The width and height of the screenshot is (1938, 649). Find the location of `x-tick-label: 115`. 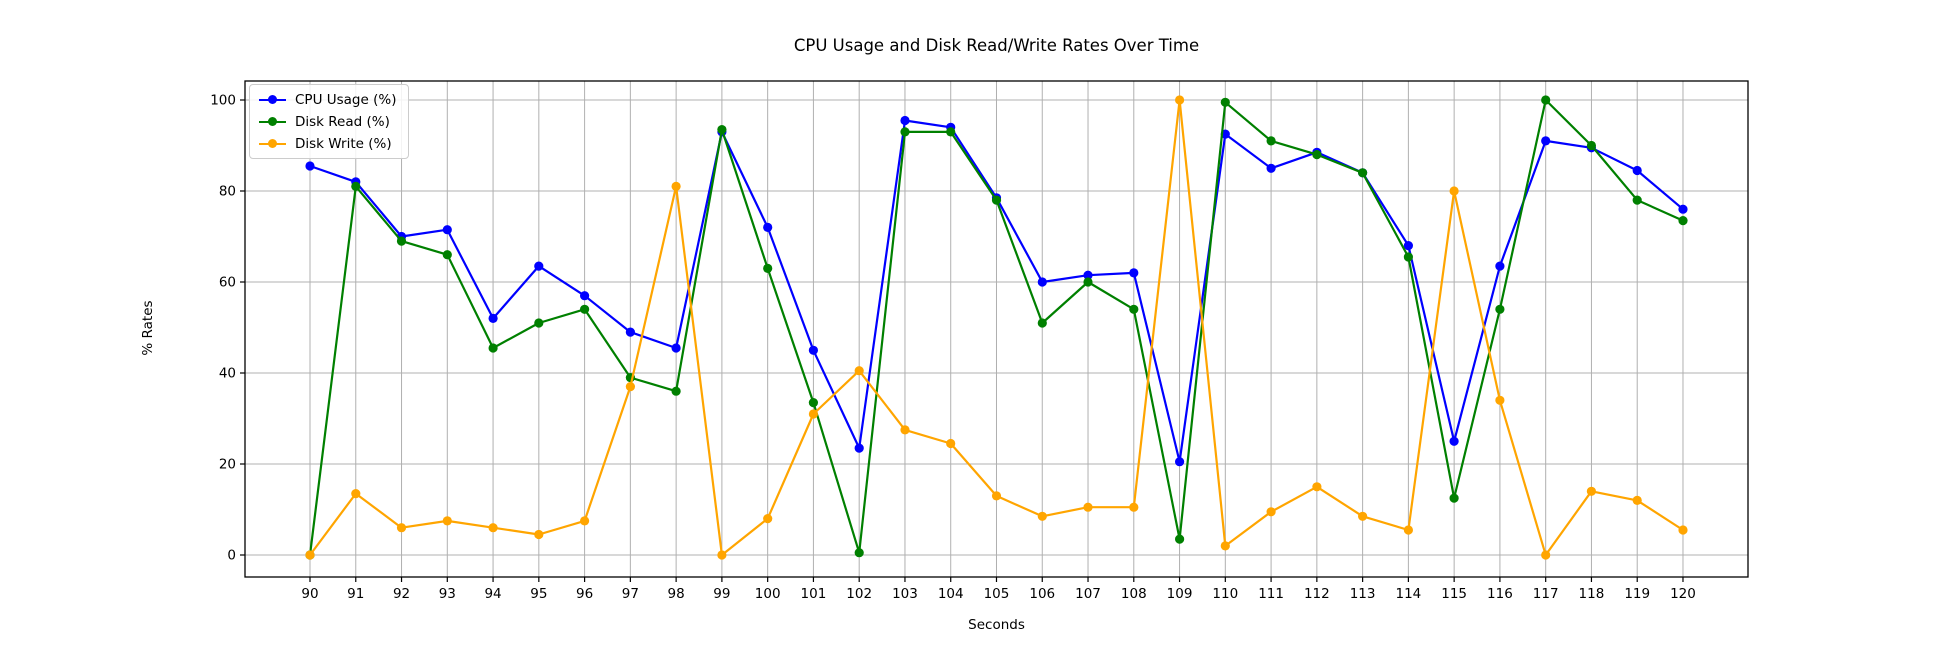

x-tick-label: 115 is located at coordinates (1454, 594).